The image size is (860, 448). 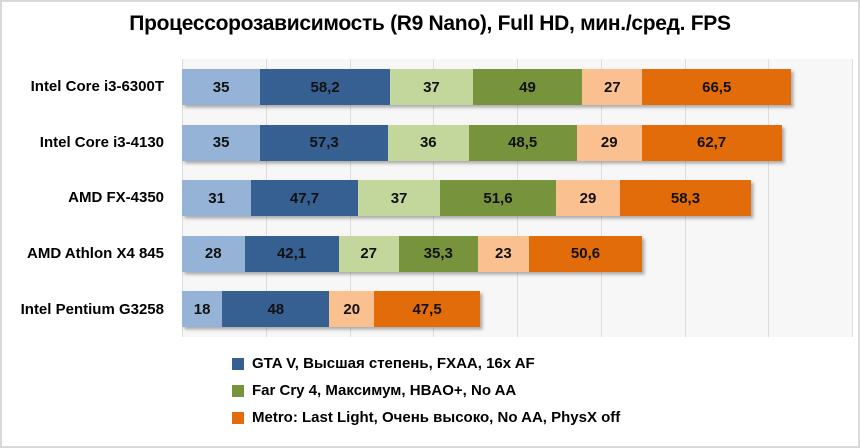 I want to click on value-label: 50,6, so click(x=585, y=254).